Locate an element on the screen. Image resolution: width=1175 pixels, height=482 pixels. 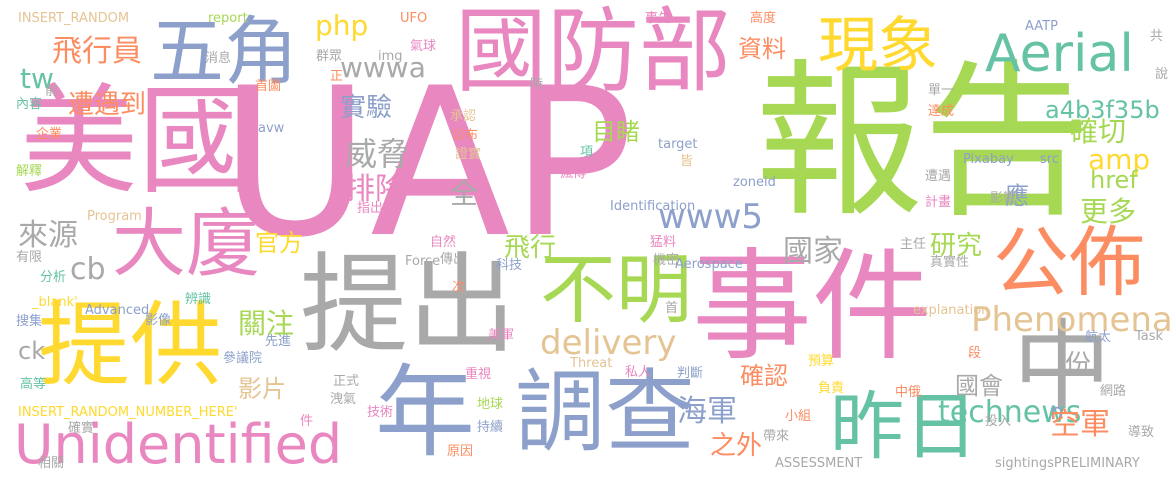
cloud-word: 網路 is located at coordinates (1113, 391).